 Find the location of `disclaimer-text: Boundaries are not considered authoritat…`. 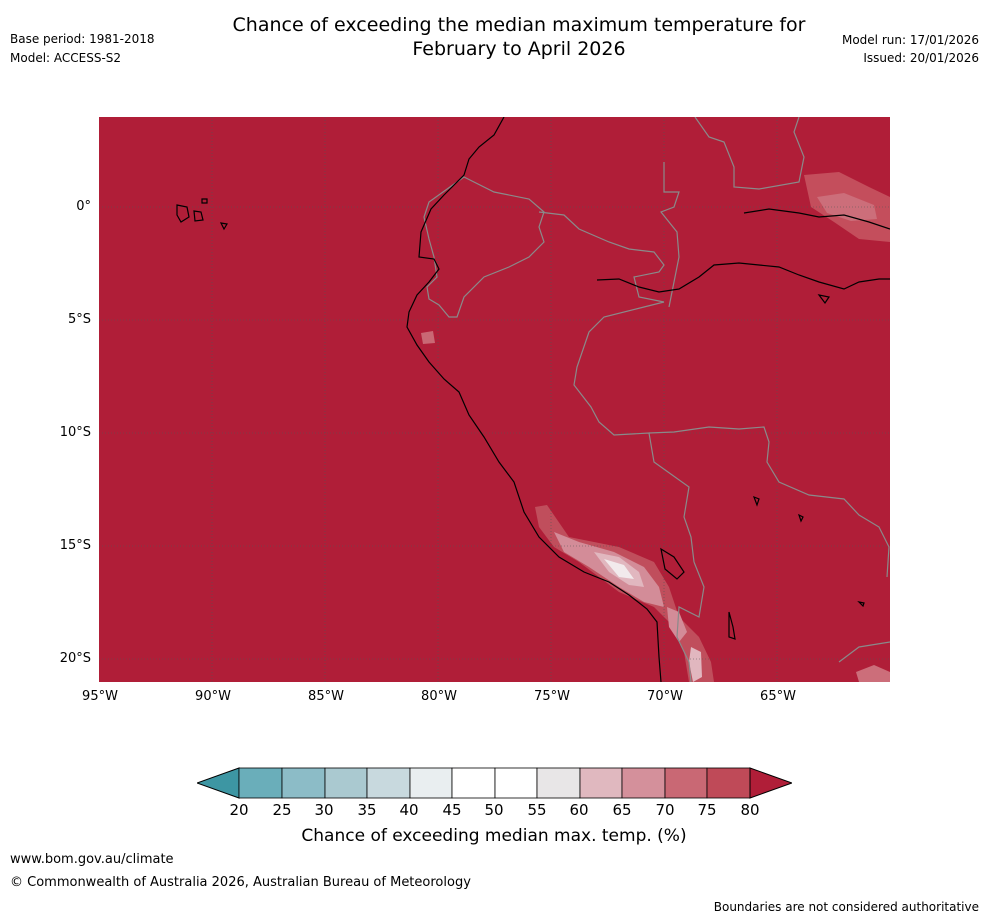

disclaimer-text: Boundaries are not considered authoritat… is located at coordinates (846, 907).